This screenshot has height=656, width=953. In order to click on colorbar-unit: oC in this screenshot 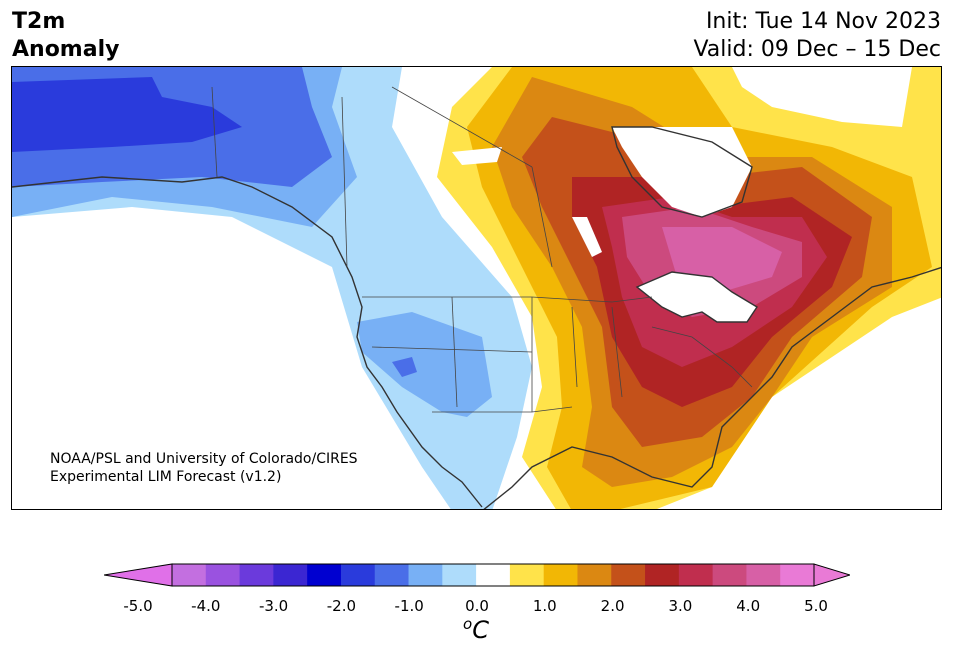, I will do `click(476, 629)`.